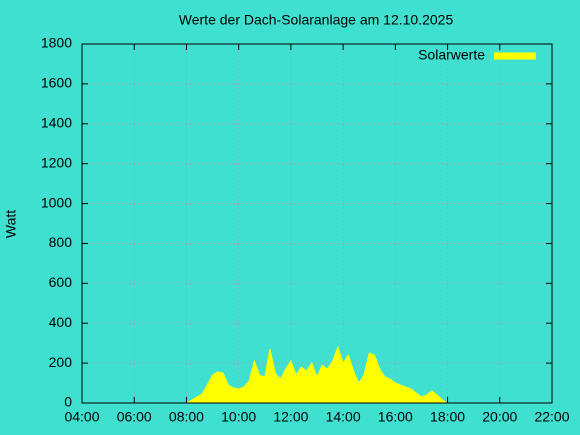 The height and width of the screenshot is (435, 580). Describe the element at coordinates (238, 417) in the screenshot. I see `x-tick-label: 10:00` at that location.